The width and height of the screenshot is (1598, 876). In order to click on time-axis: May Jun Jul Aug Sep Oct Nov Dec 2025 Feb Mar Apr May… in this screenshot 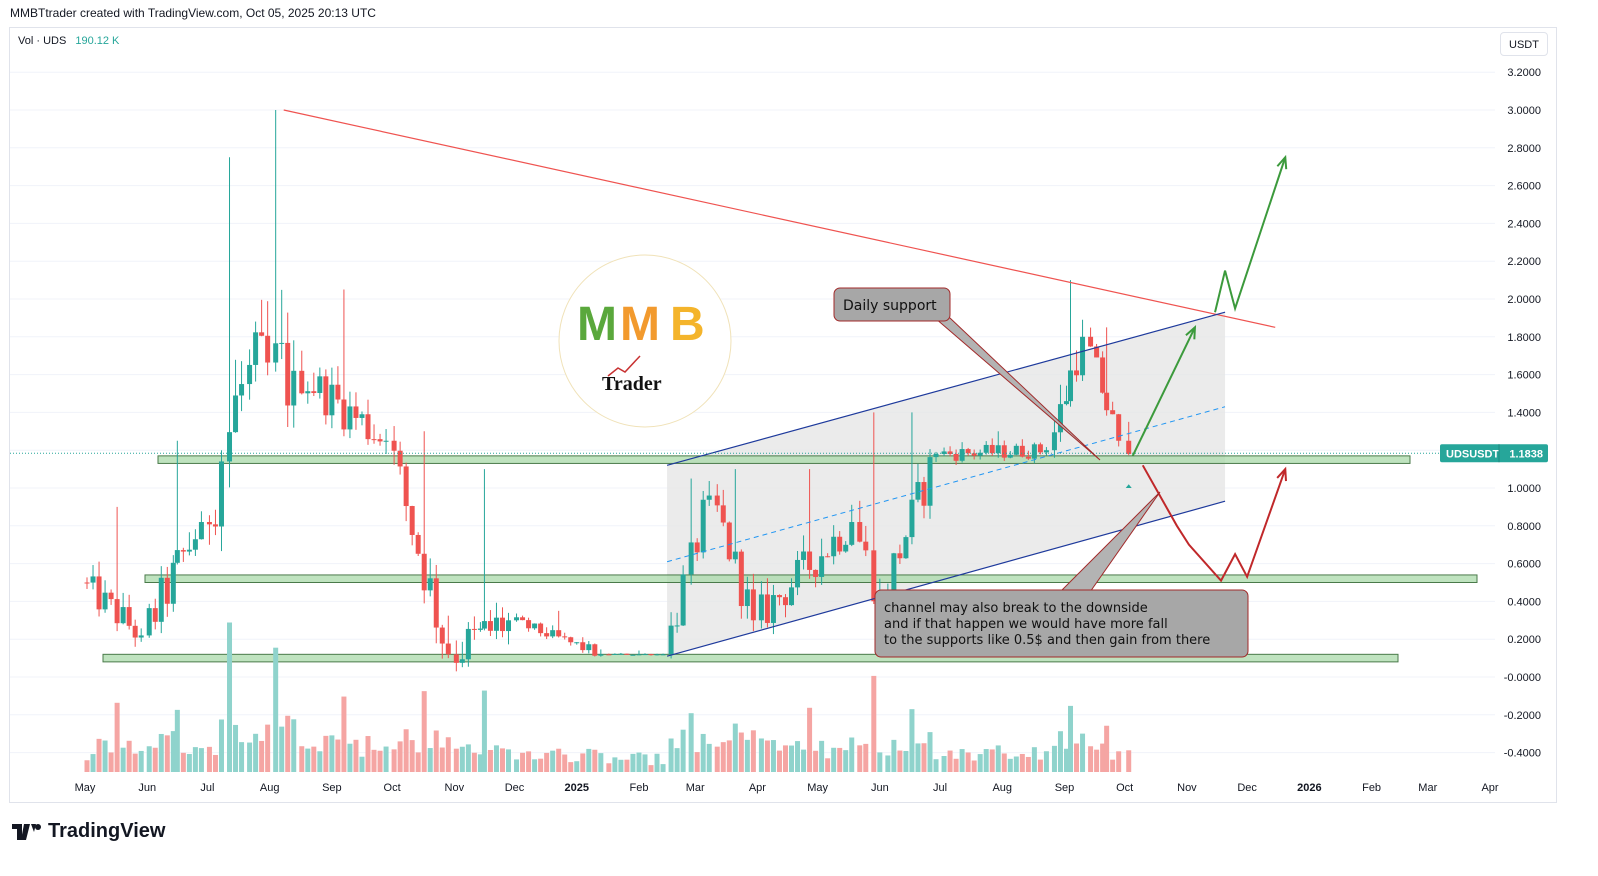, I will do `click(787, 788)`.